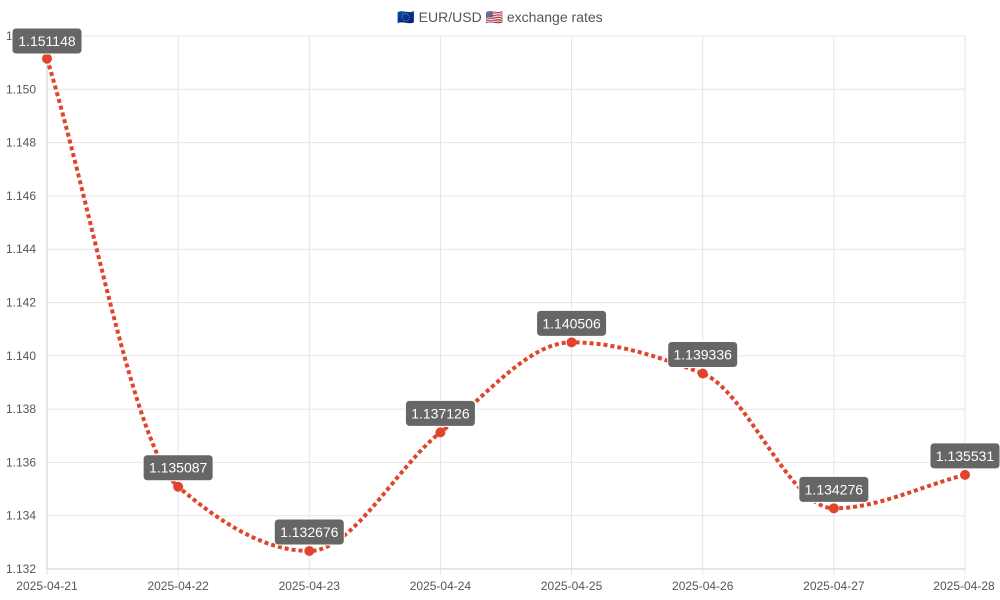  I want to click on y-tick-label: 1.142, so click(21, 303).